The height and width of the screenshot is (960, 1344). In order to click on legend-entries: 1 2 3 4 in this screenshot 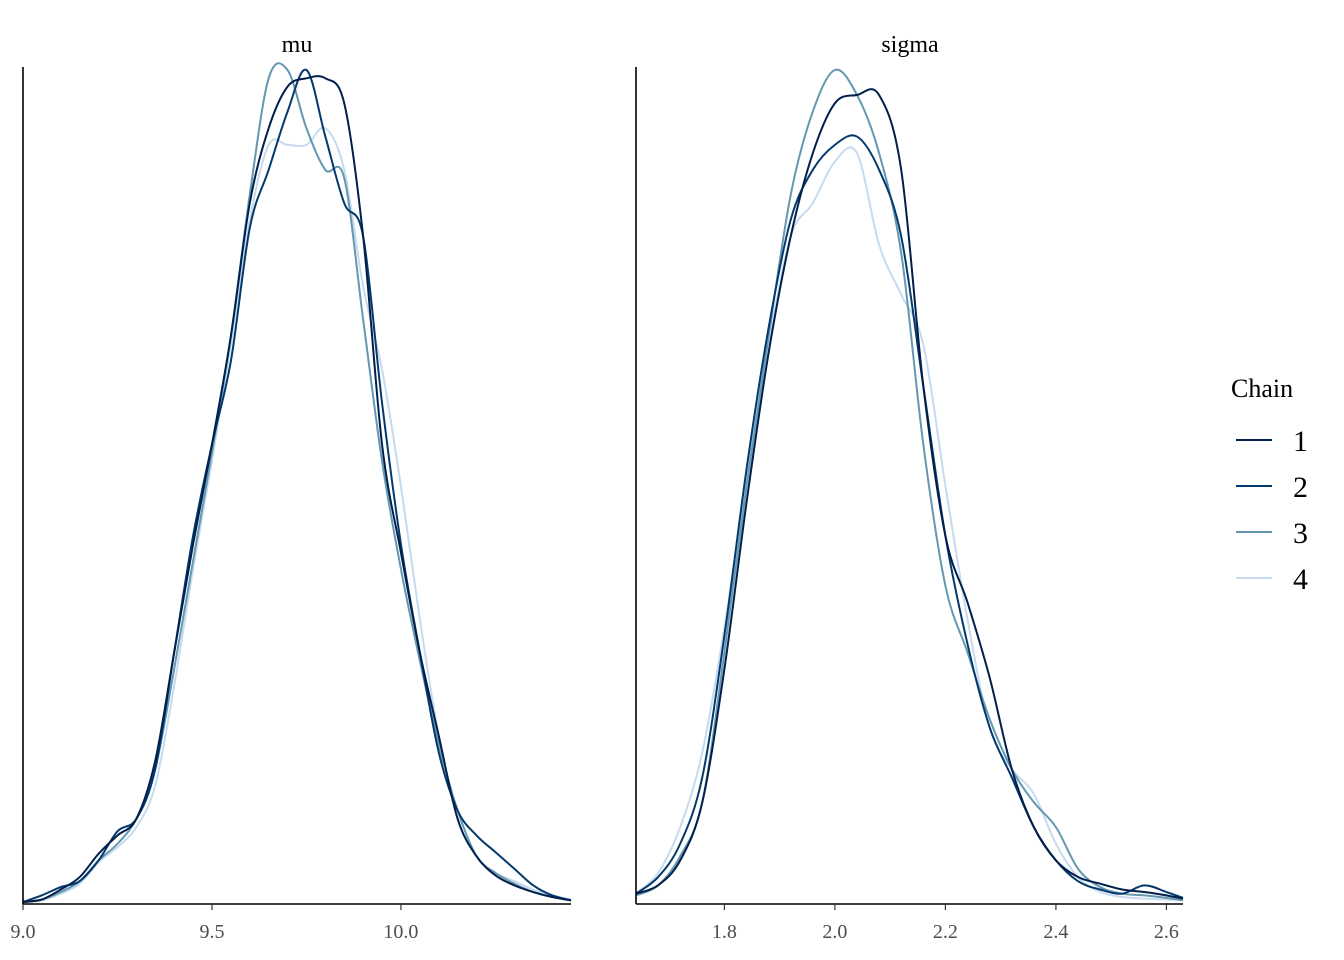, I will do `click(1272, 510)`.